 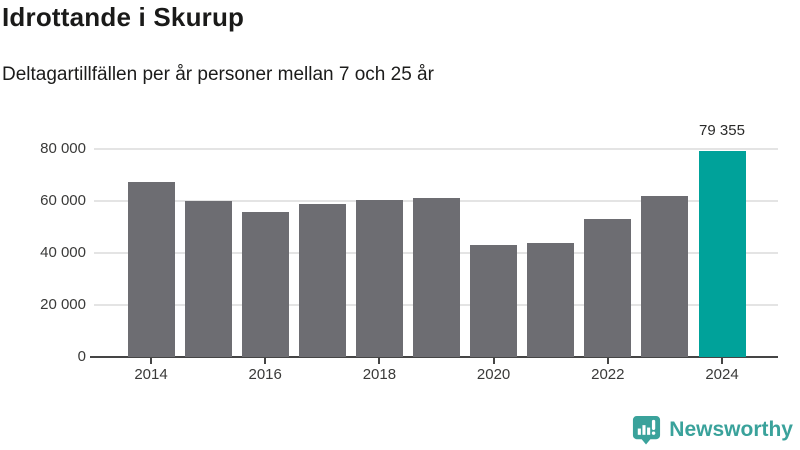 I want to click on bar-2018, so click(x=379, y=278).